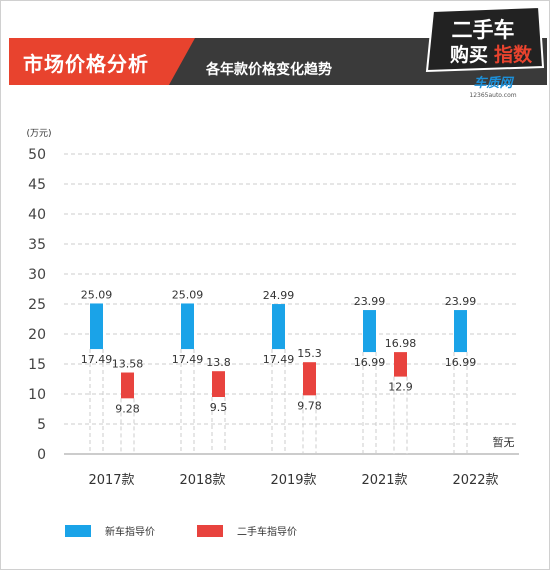 The width and height of the screenshot is (550, 570). I want to click on legend-item-new: 新车指导价, so click(110, 530).